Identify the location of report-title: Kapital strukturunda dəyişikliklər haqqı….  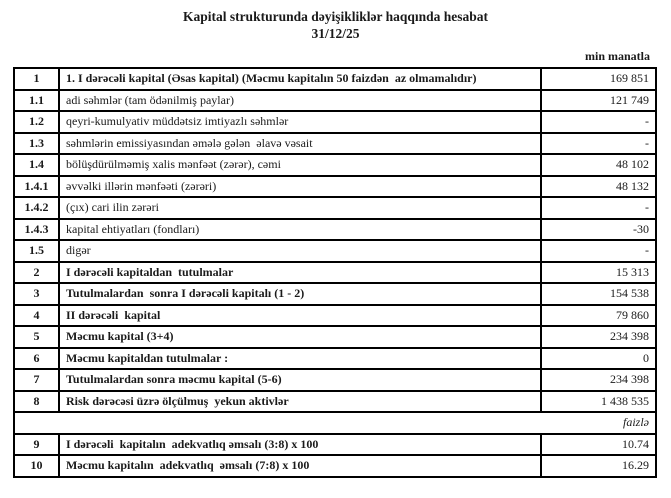
(335, 16).